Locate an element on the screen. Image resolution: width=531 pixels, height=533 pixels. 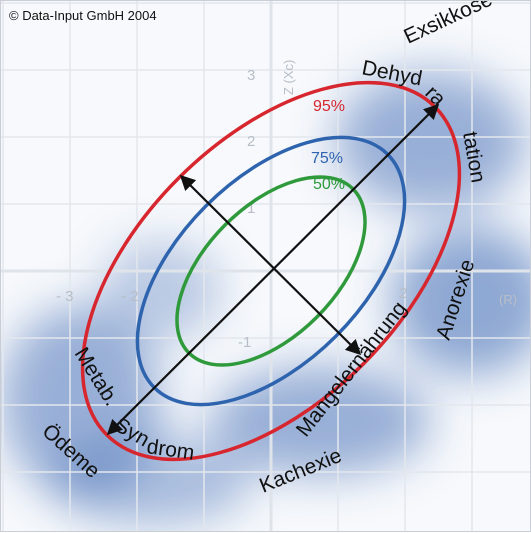
nutrition-arrow is located at coordinates (270, 265).